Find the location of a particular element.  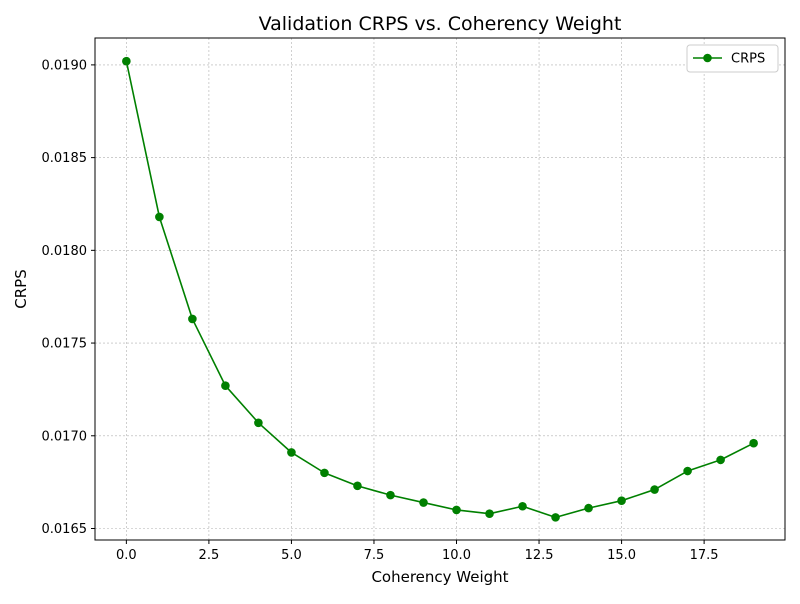

legend: CRPS is located at coordinates (732, 58).